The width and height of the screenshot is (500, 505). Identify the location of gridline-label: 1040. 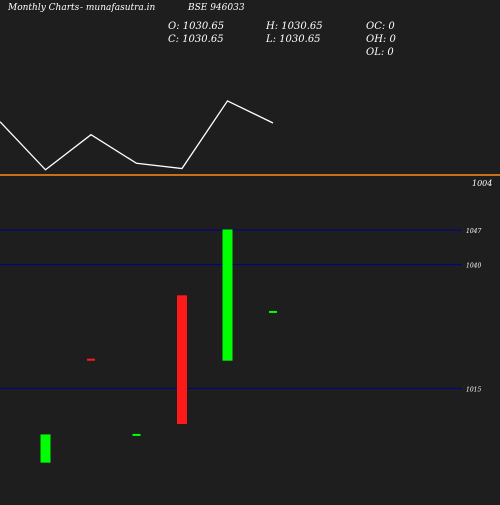
(473, 266).